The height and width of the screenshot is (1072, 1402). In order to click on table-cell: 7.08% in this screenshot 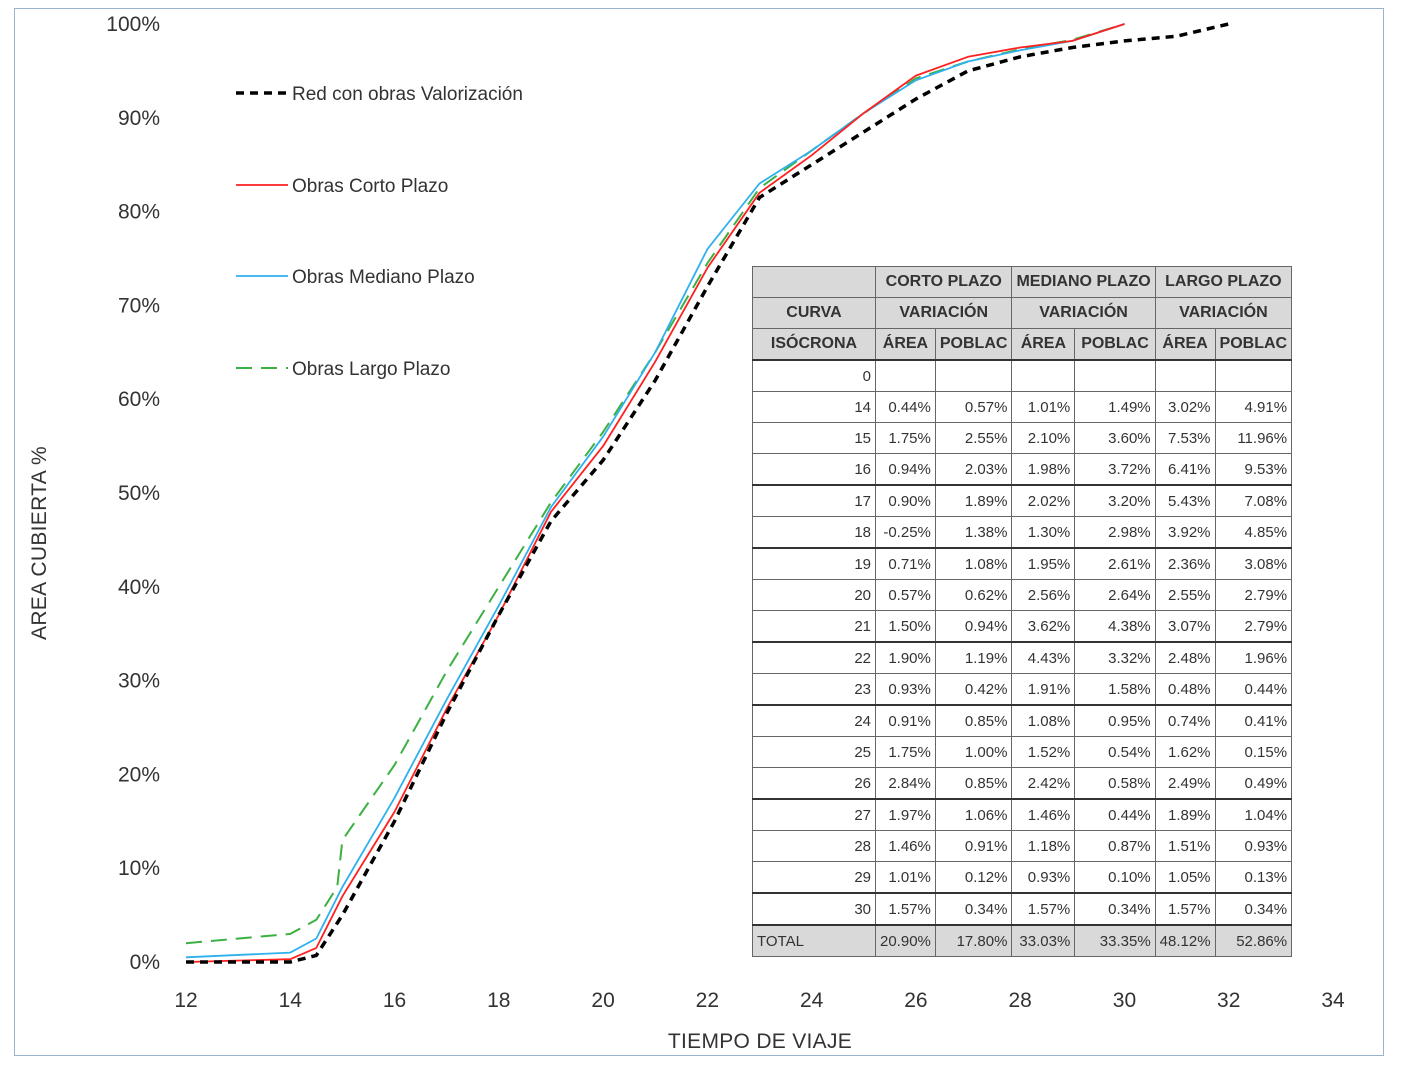, I will do `click(1253, 500)`.